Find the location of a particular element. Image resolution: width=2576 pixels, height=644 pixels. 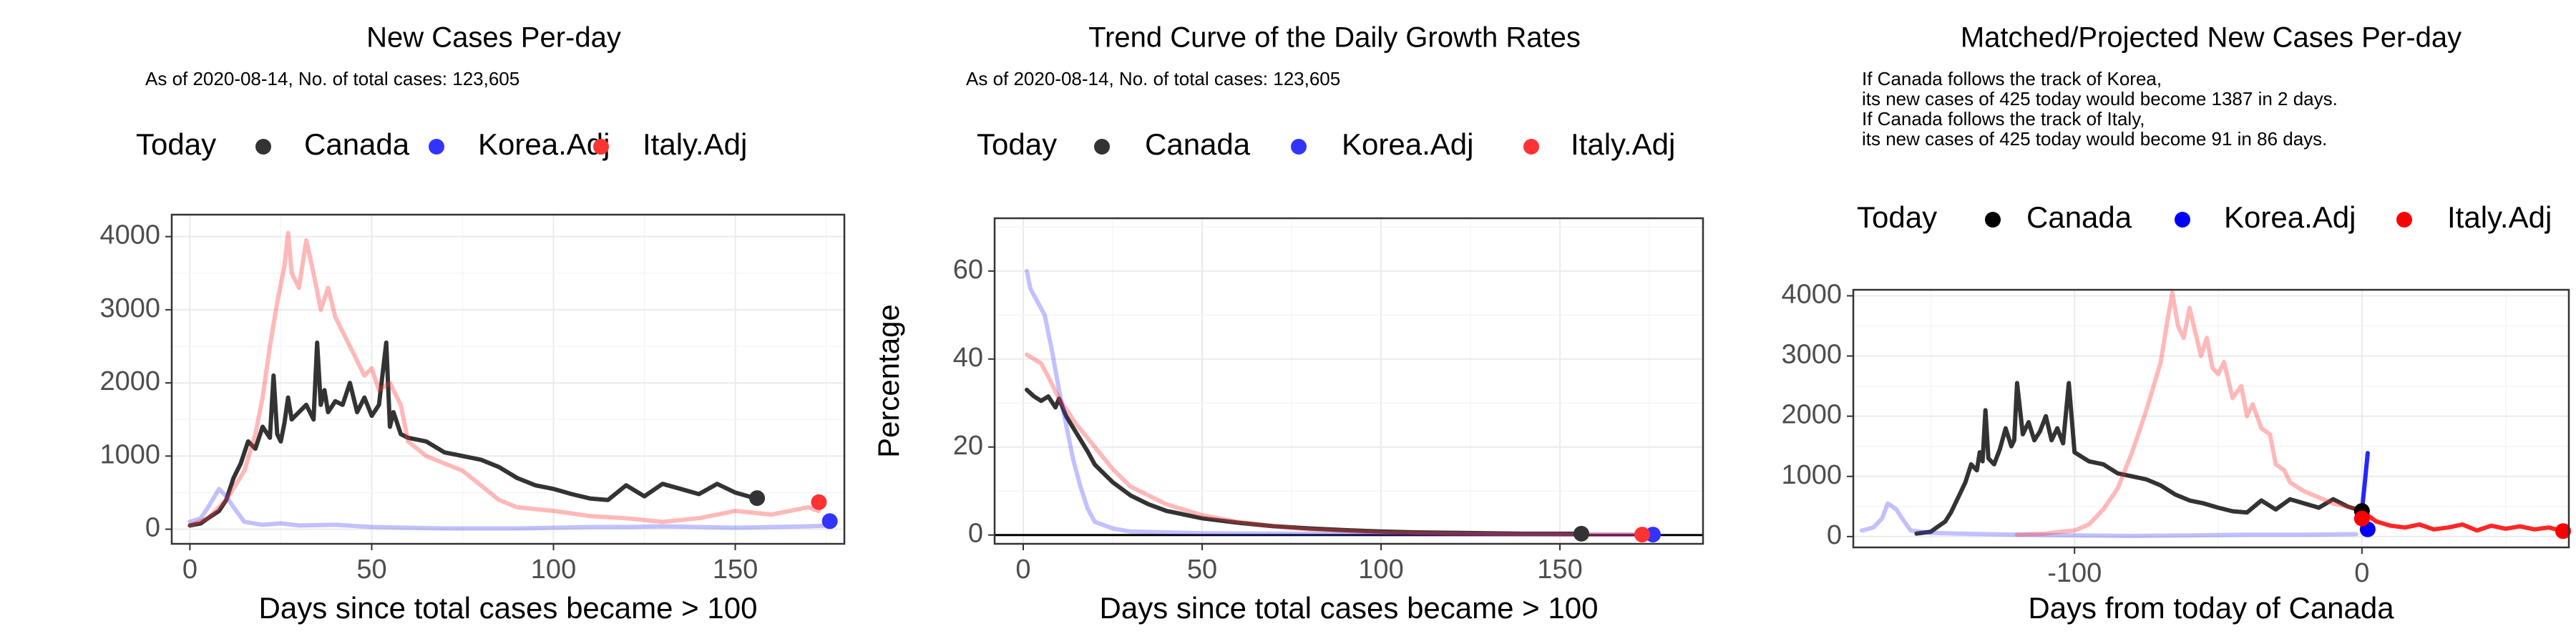

gridlines is located at coordinates (1349, 381).